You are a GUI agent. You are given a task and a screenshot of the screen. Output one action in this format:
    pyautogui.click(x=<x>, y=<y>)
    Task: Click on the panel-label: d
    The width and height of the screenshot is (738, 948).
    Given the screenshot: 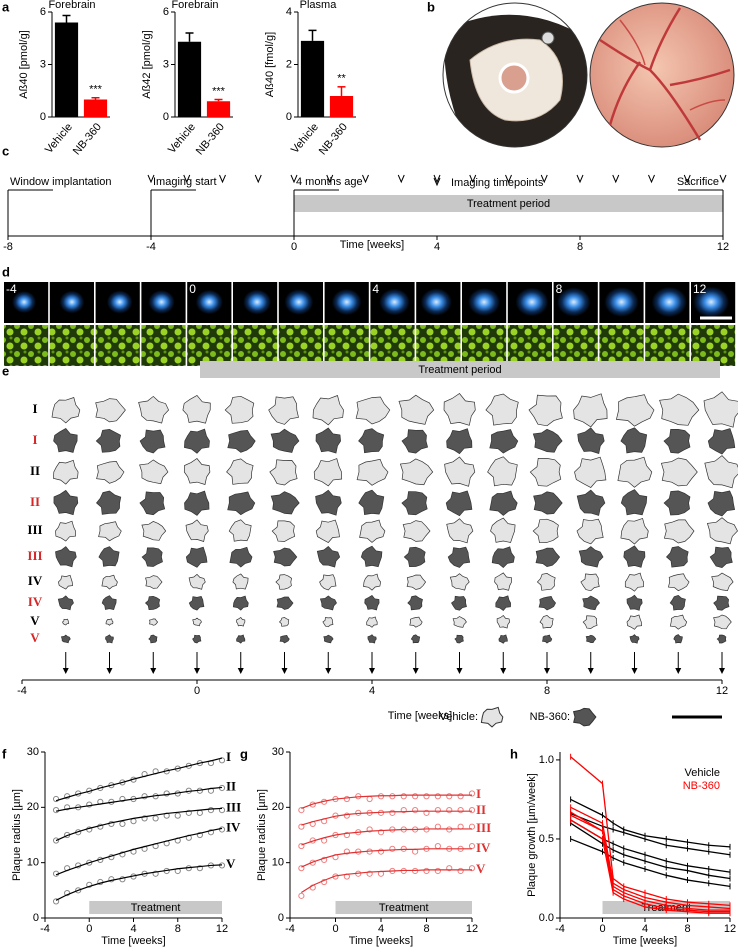 What is the action you would take?
    pyautogui.click(x=6, y=271)
    